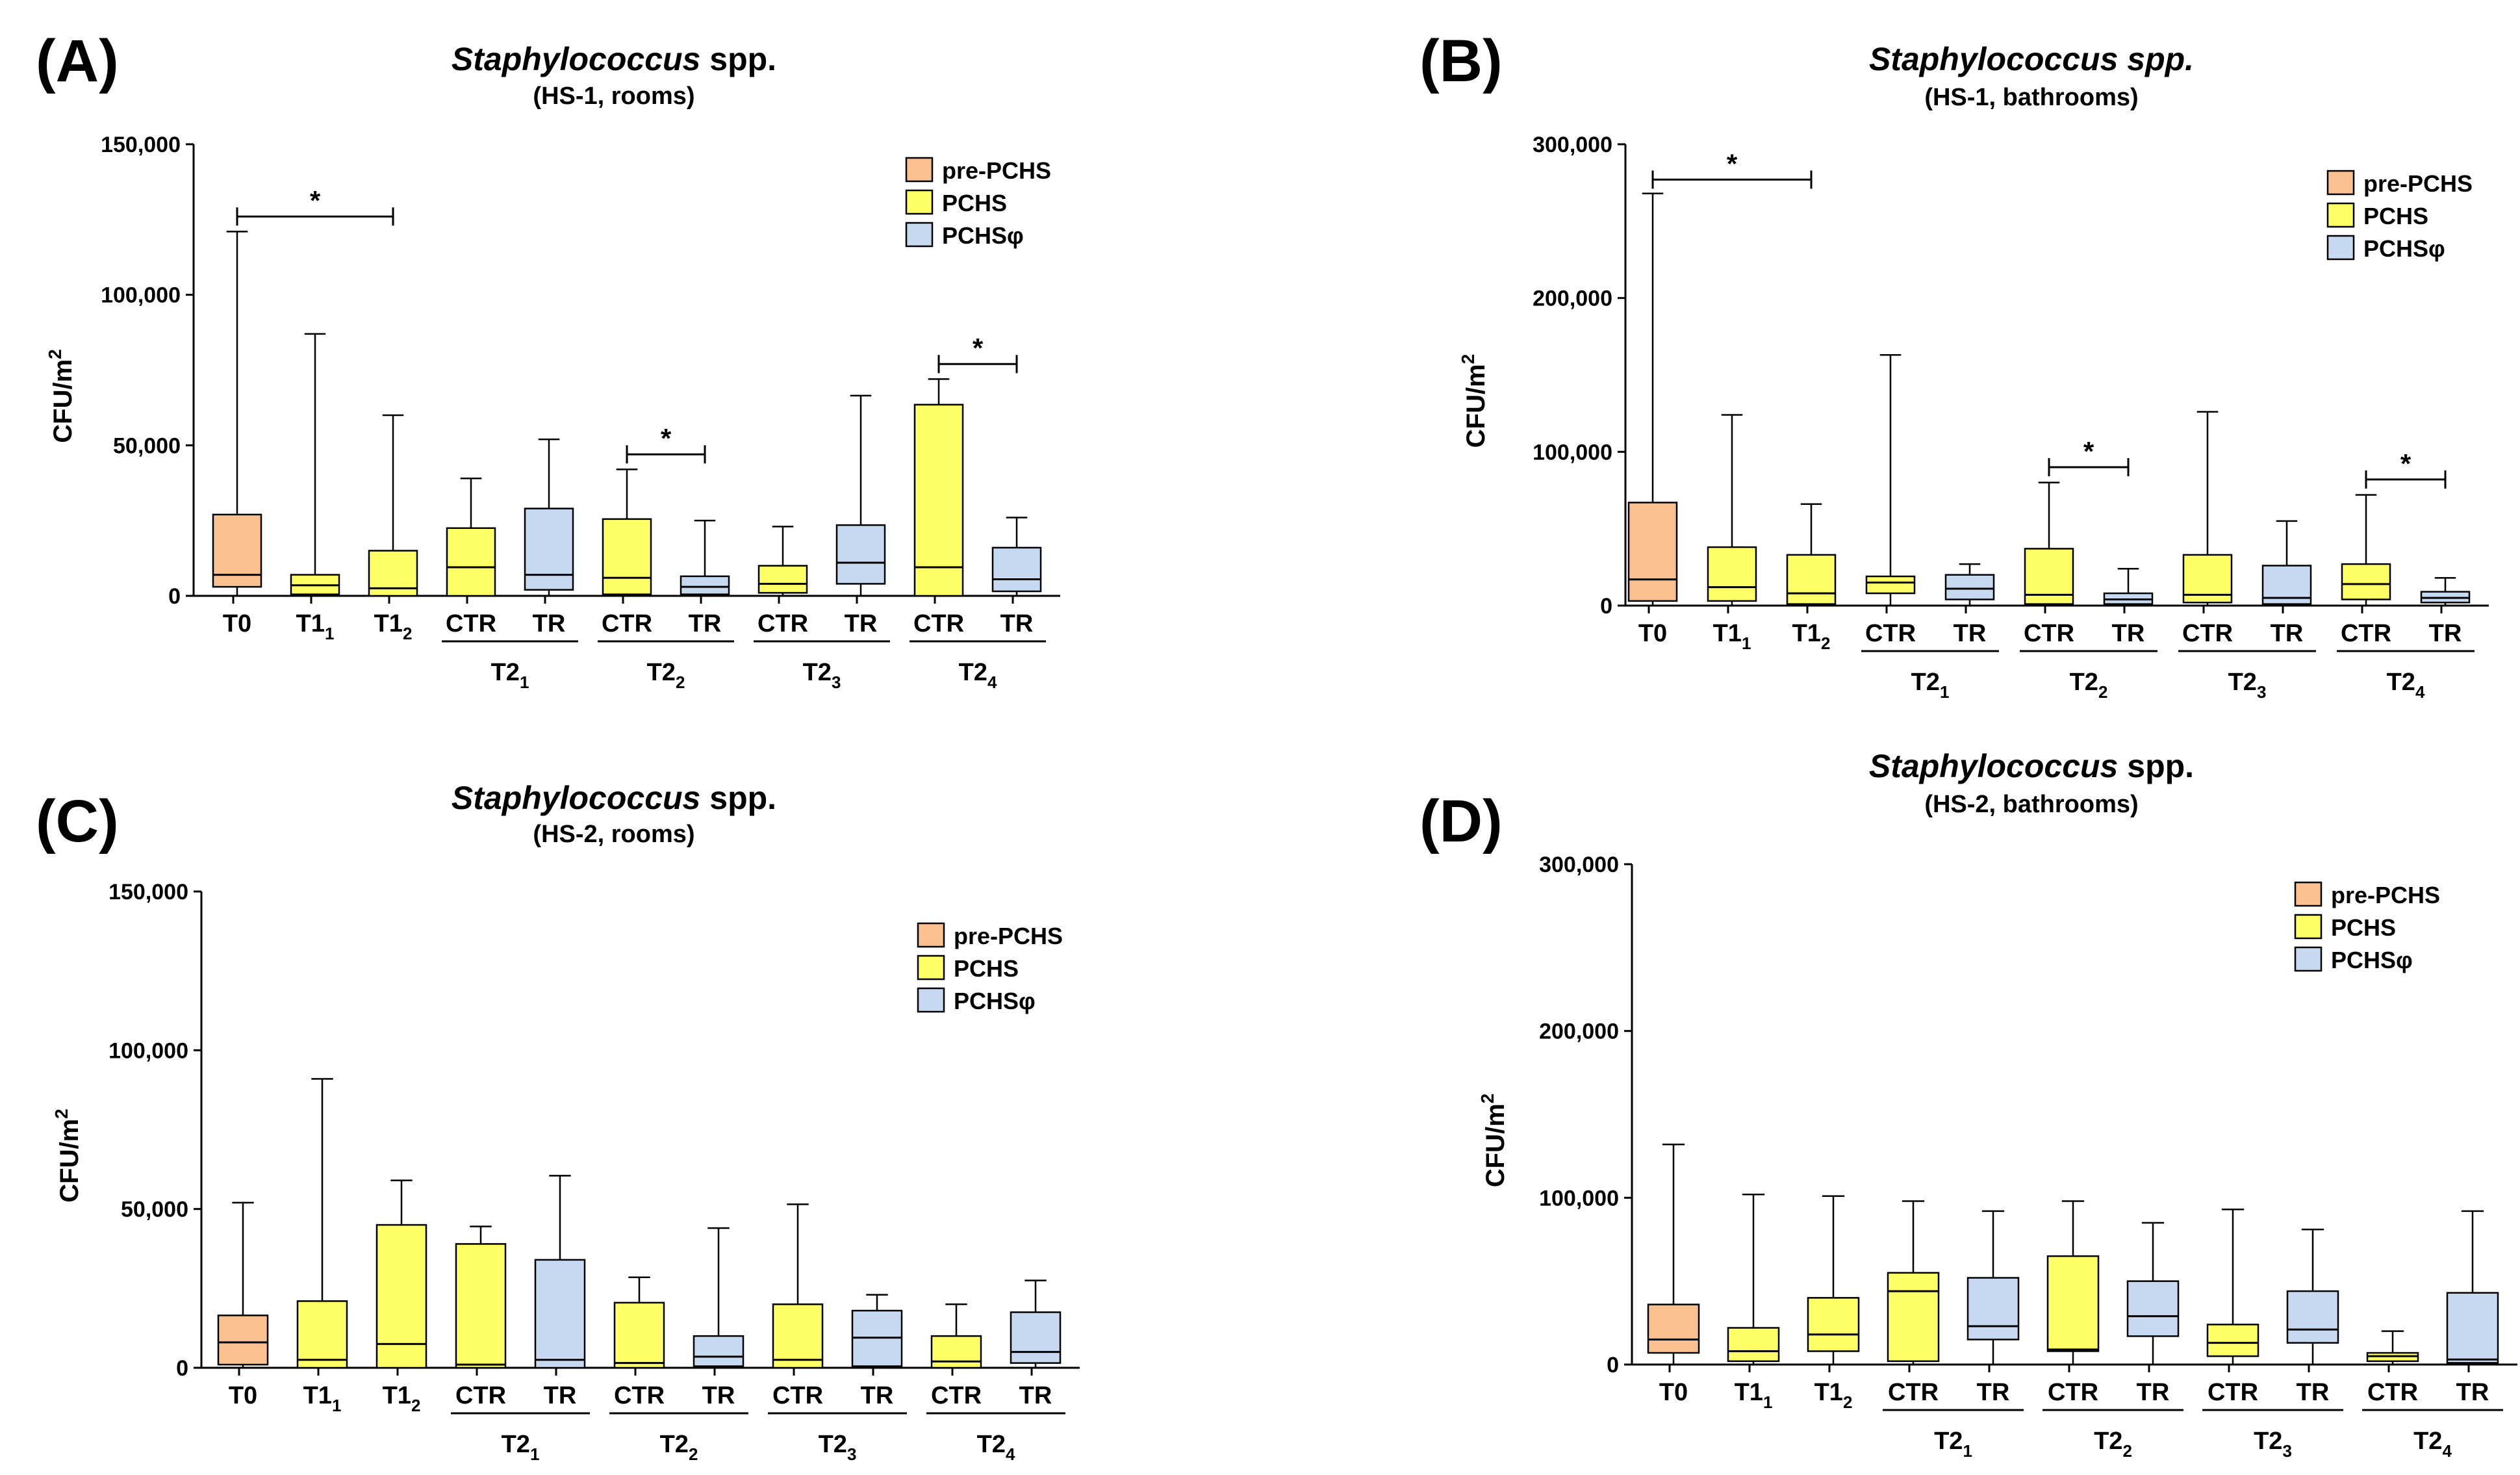  I want to click on box-2: T12, so click(1833, 1303).